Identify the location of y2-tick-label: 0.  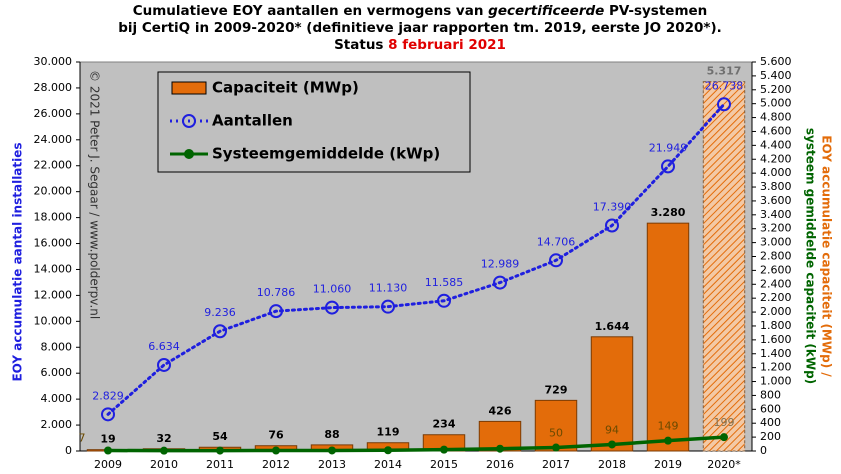
(763, 450).